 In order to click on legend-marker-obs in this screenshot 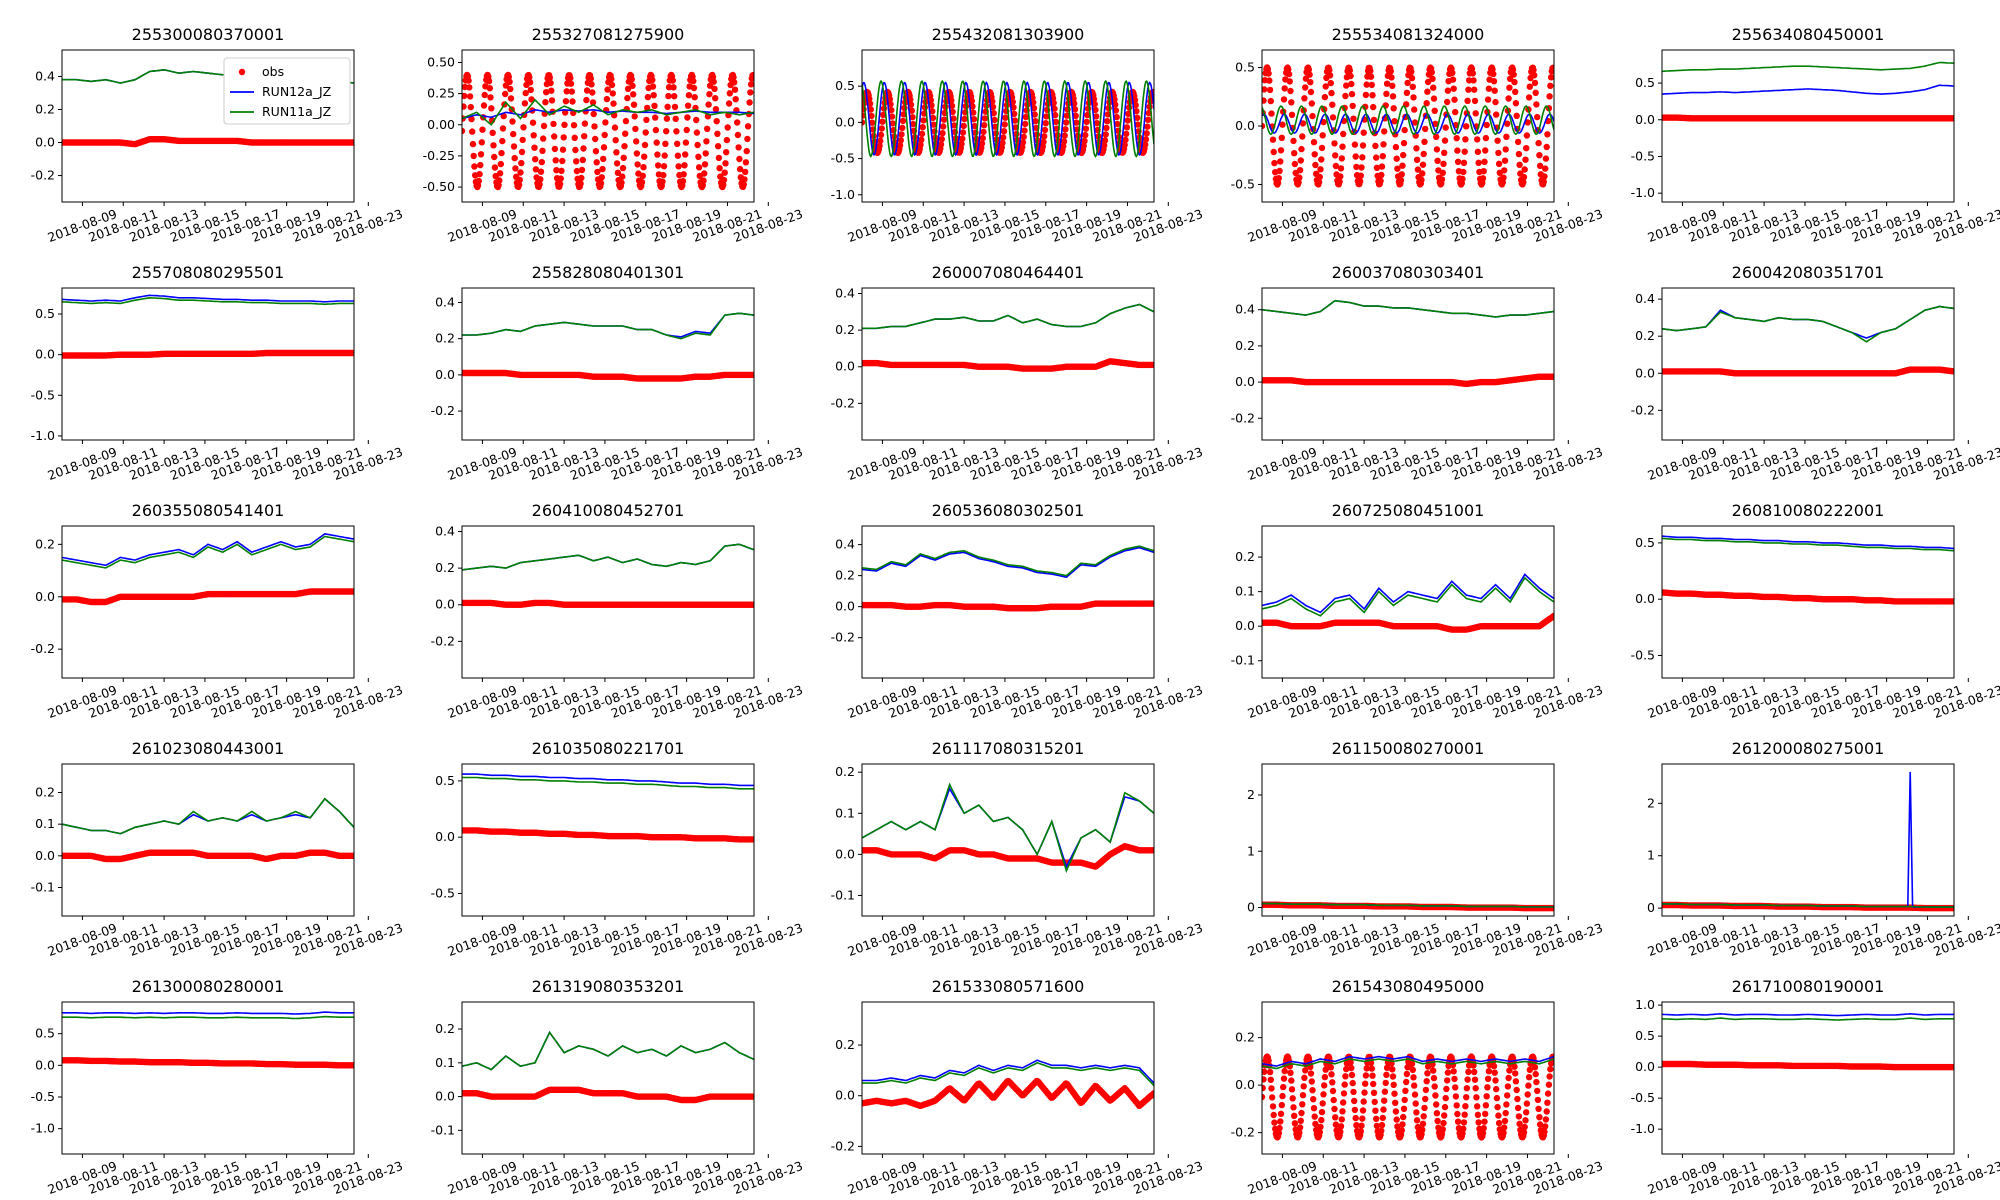, I will do `click(242, 72)`.